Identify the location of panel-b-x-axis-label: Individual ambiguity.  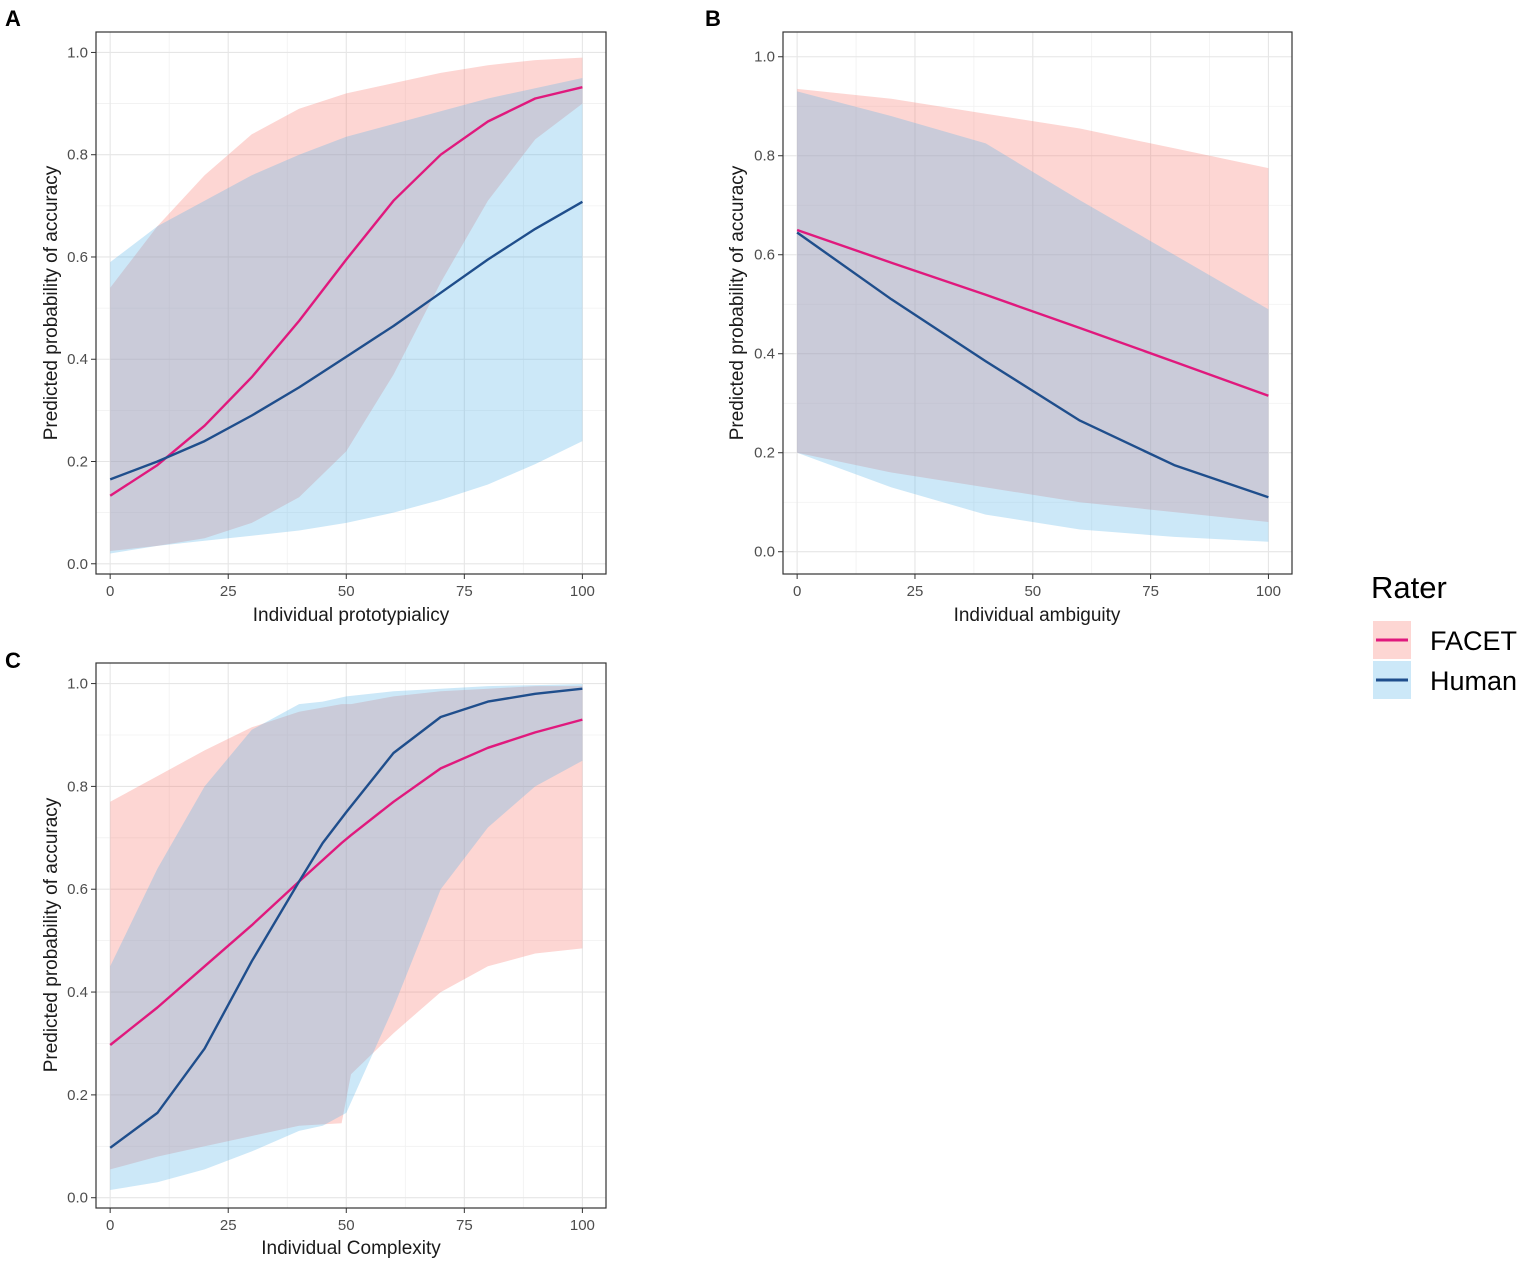
(1037, 615).